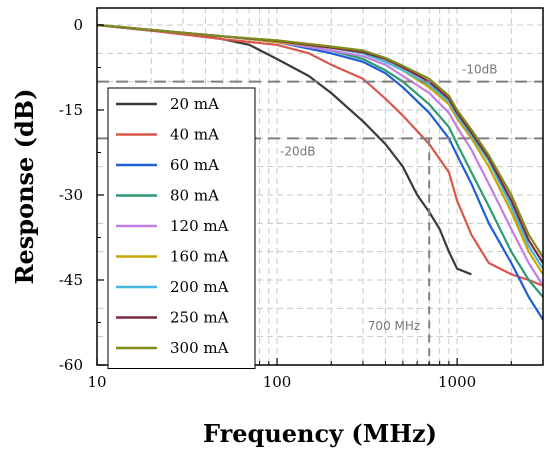 This screenshot has height=451, width=550. Describe the element at coordinates (479, 70) in the screenshot. I see `threshold-label: -10dB` at that location.